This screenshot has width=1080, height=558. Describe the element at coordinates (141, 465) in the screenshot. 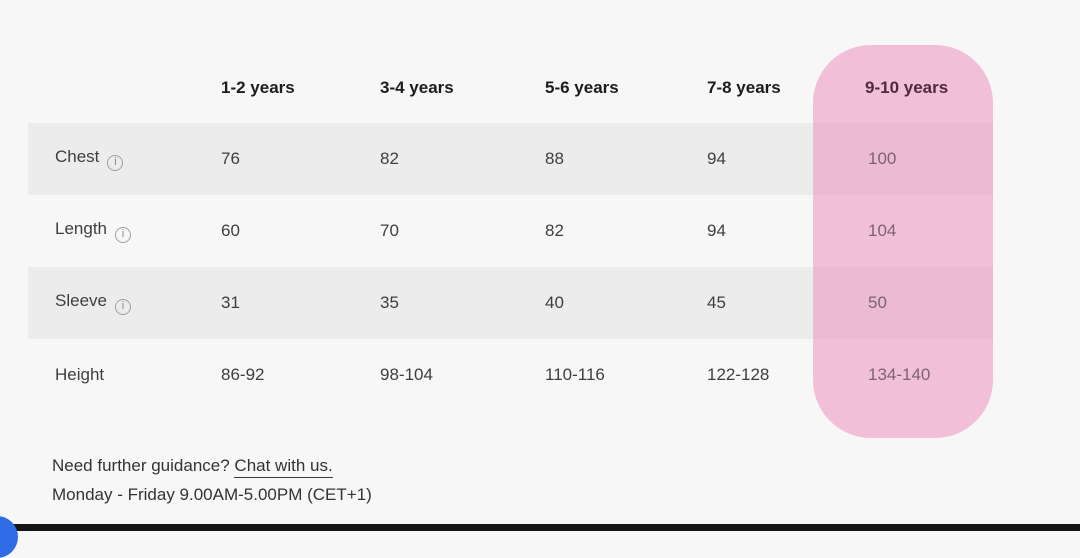

I see `guidance-text: Need further guidance?` at that location.